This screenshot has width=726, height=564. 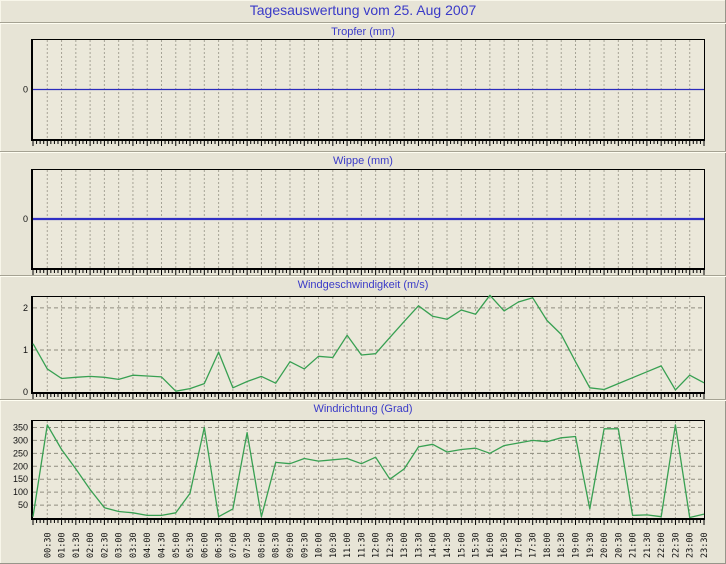 I want to click on y-tick-label: 250, so click(x=20, y=453).